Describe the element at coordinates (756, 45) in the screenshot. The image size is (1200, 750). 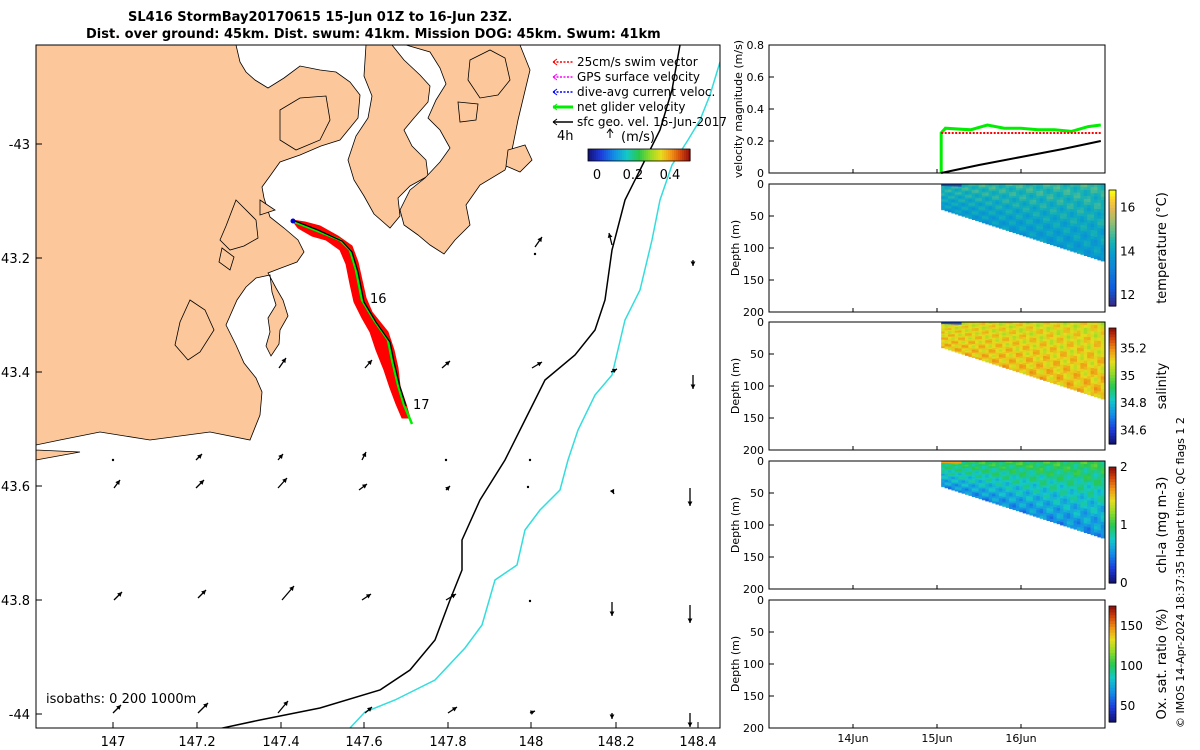
I see `panel-ytick-label: 0.8` at that location.